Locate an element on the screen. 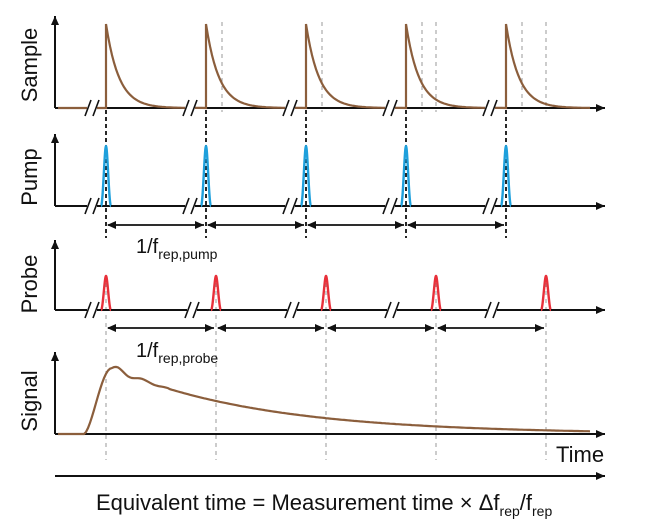 The height and width of the screenshot is (531, 650). signal-panel is located at coordinates (328, 395).